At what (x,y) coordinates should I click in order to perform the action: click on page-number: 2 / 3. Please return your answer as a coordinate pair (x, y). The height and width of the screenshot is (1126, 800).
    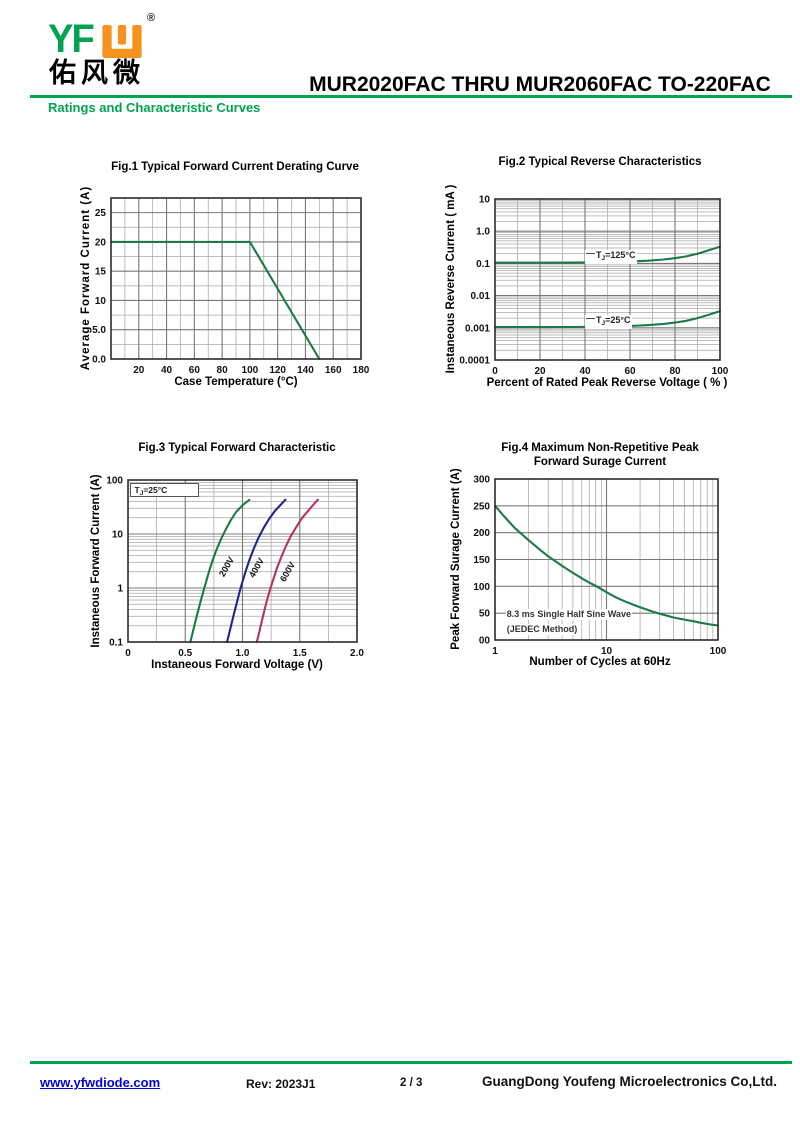
    Looking at the image, I should click on (411, 1083).